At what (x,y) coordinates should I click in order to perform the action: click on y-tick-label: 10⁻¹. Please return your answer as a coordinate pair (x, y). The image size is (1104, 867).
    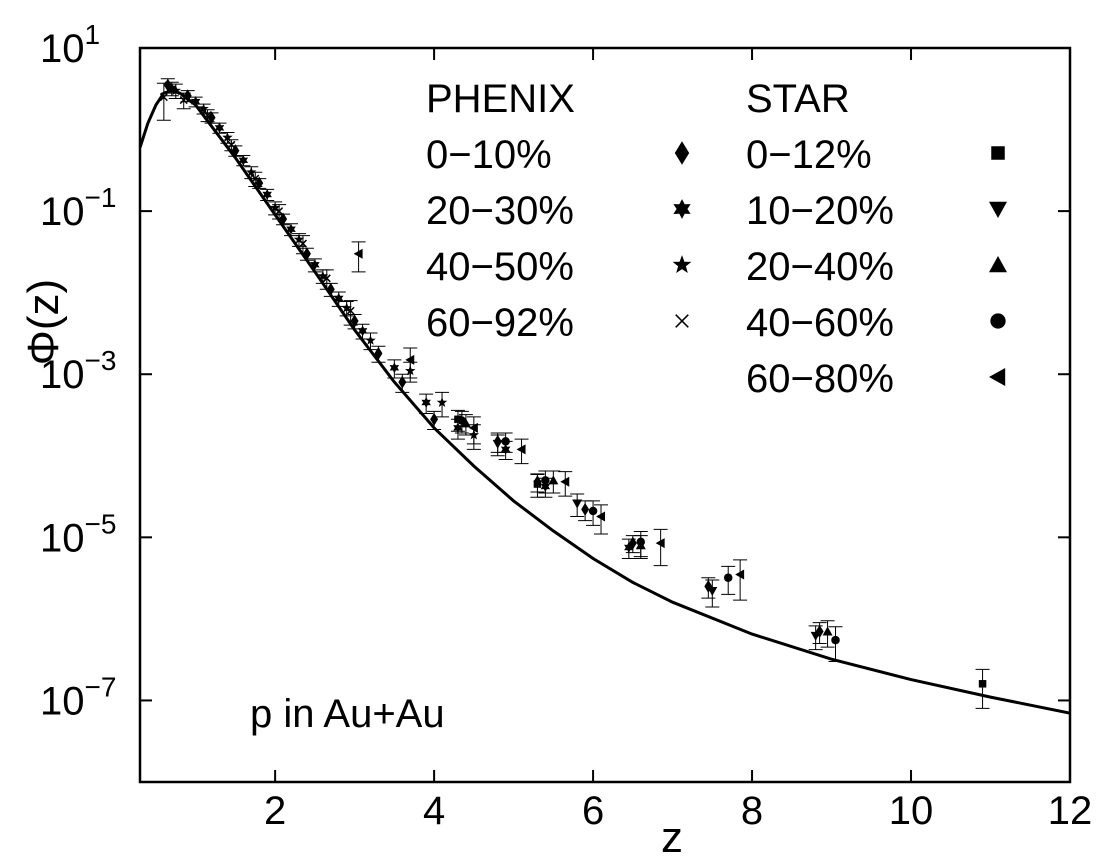
    Looking at the image, I should click on (78, 208).